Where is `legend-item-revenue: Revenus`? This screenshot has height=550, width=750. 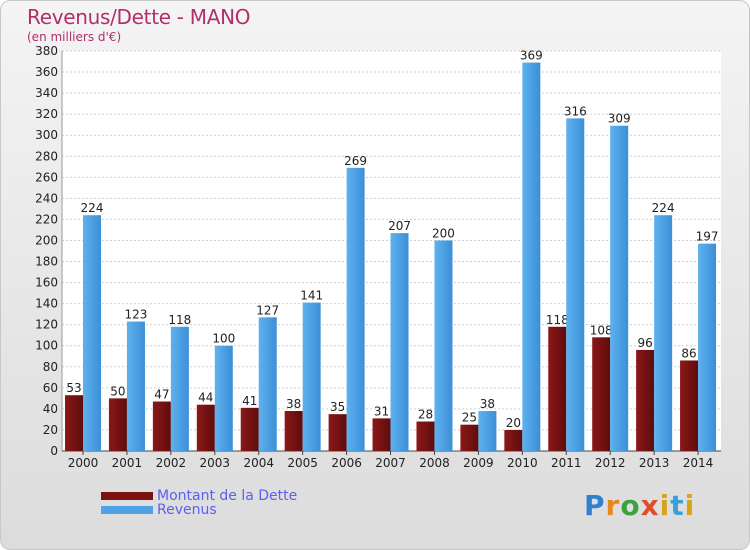
legend-item-revenue: Revenus is located at coordinates (159, 510).